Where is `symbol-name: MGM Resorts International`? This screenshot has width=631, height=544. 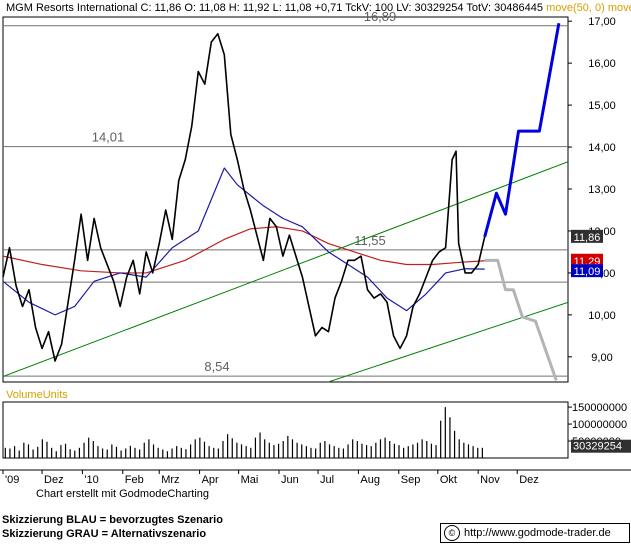
symbol-name: MGM Resorts International is located at coordinates (72, 8).